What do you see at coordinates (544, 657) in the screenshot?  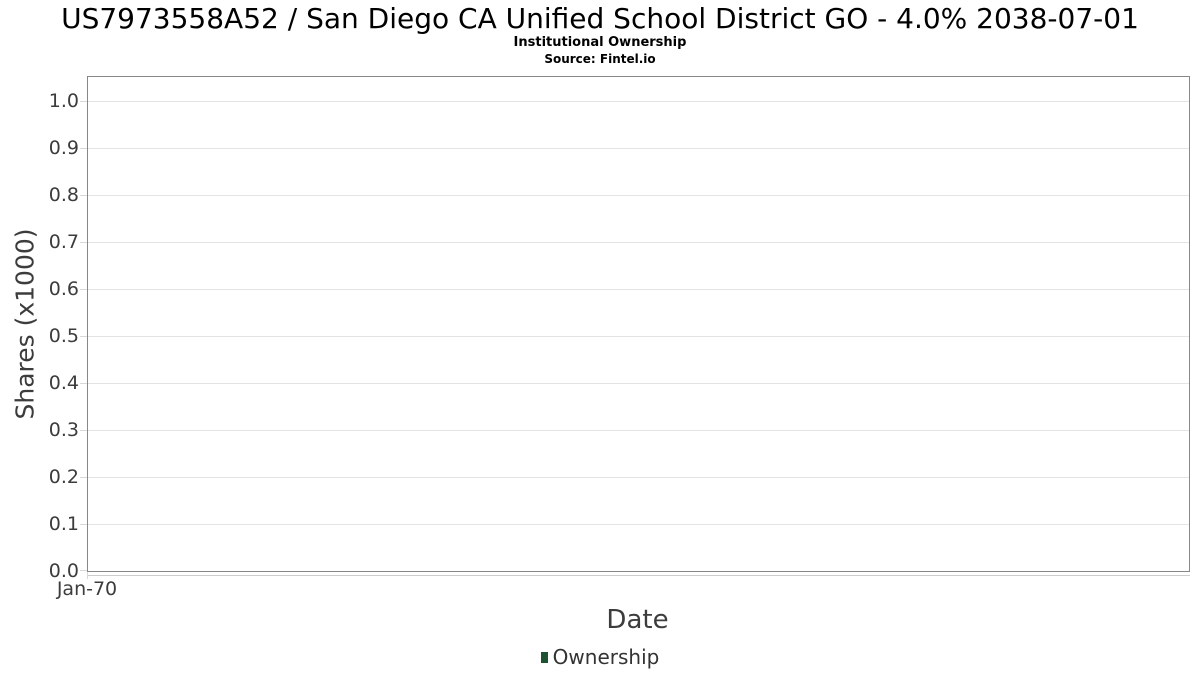 I see `legend-marker-icon` at bounding box center [544, 657].